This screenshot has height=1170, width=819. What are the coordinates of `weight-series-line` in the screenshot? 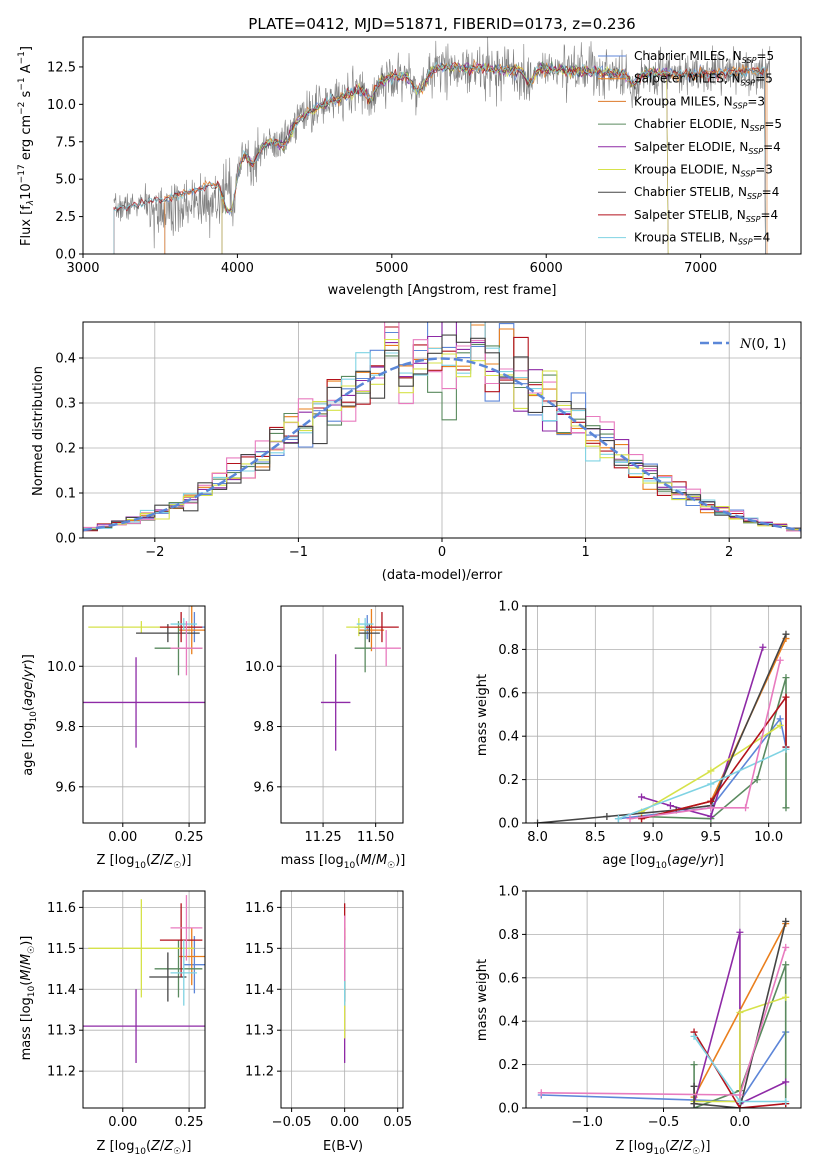 It's located at (705, 740).